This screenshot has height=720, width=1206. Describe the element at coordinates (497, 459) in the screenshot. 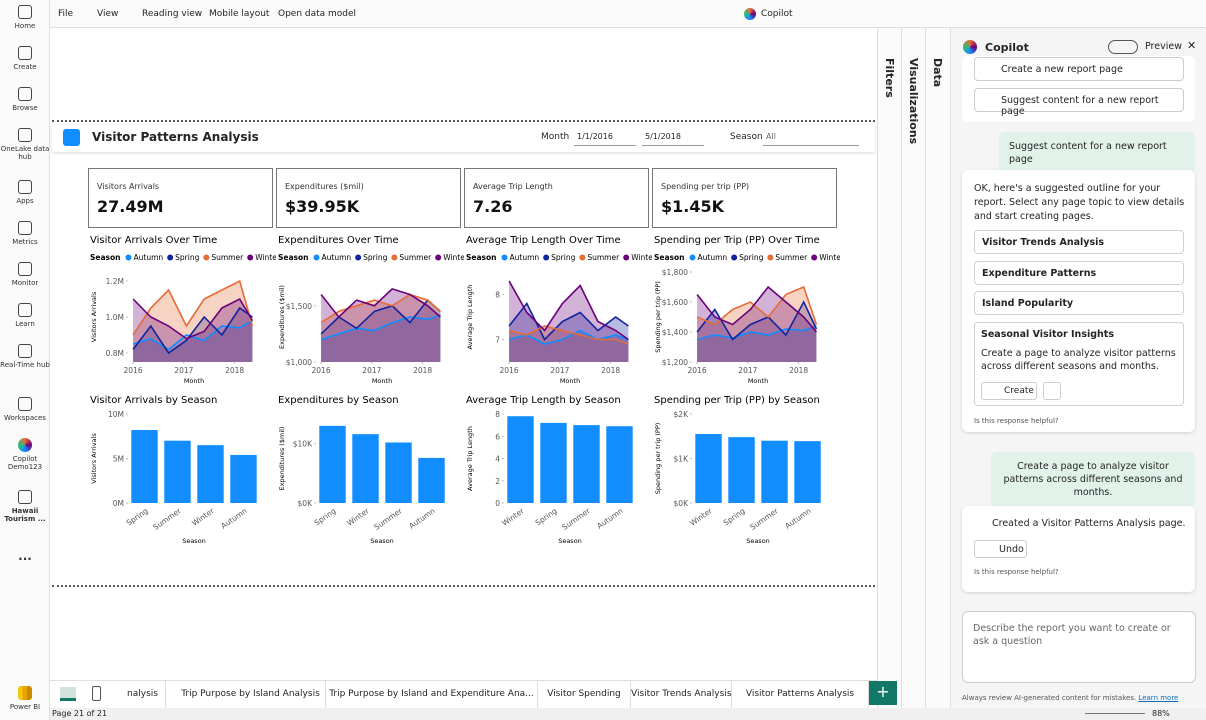

I see `y-tick-label: 4` at that location.